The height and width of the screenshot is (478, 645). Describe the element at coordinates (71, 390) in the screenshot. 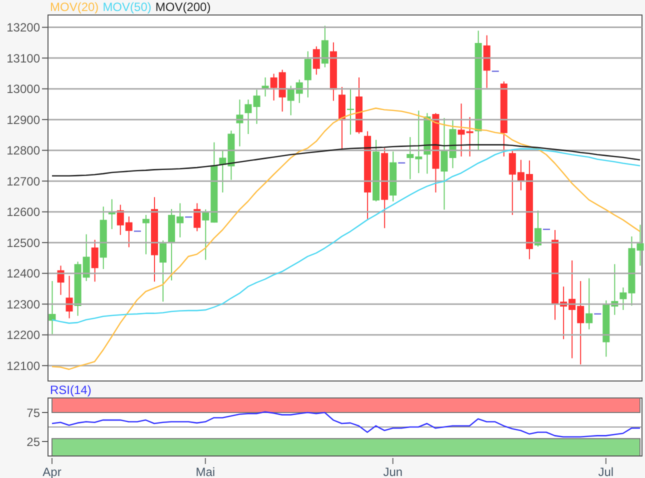

I see `text: RSI(14)` at that location.